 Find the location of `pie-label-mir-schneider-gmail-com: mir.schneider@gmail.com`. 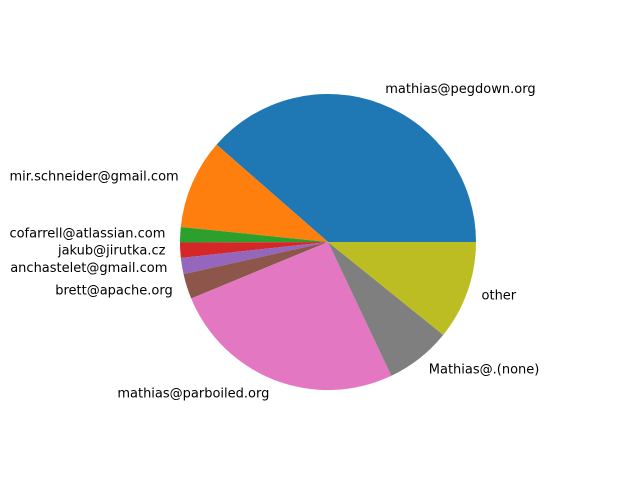

pie-label-mir-schneider-gmail-com: mir.schneider@gmail.com is located at coordinates (94, 177).